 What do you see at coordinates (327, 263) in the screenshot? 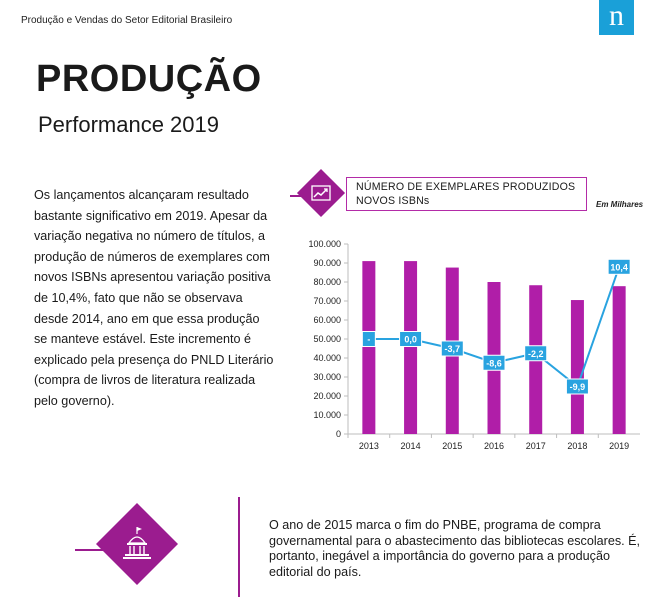
I see `y-tick-label: 90.000` at bounding box center [327, 263].